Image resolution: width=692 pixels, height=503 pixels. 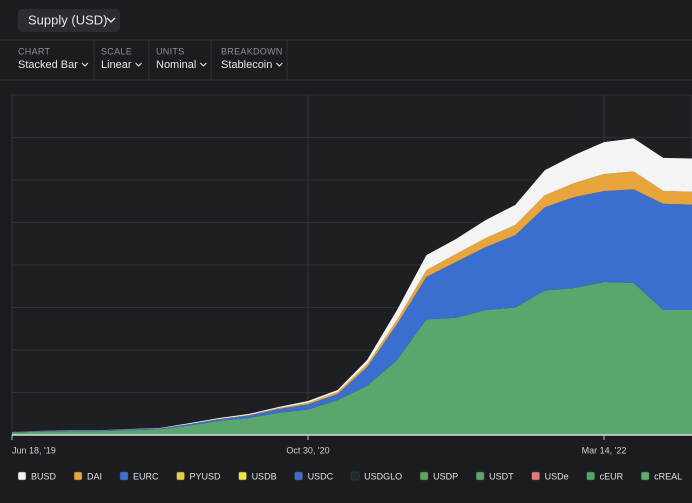 I want to click on control: SCALE Linear, so click(x=121, y=58).